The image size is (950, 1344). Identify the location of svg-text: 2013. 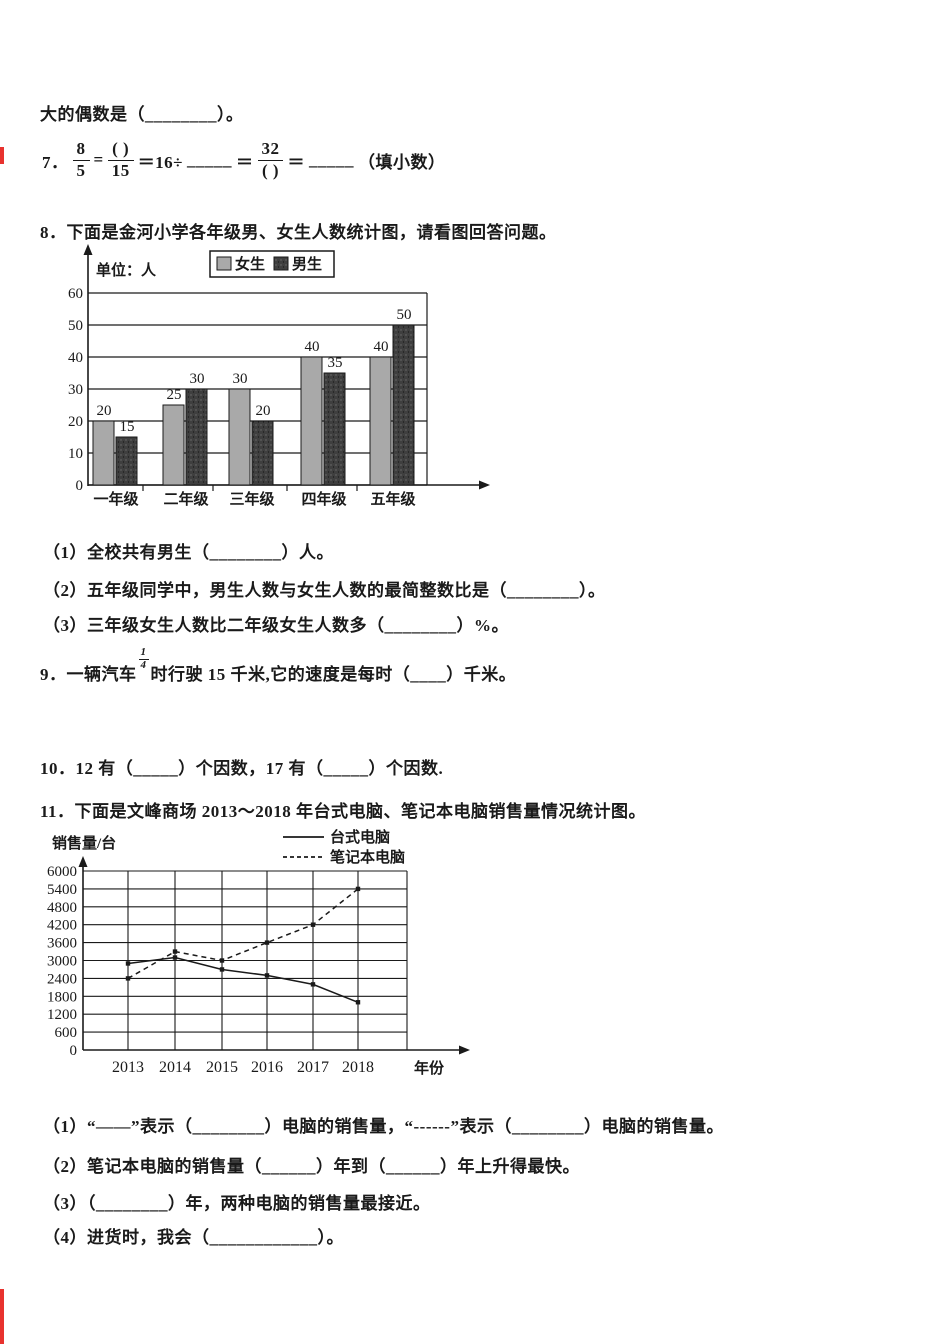
(128, 1067).